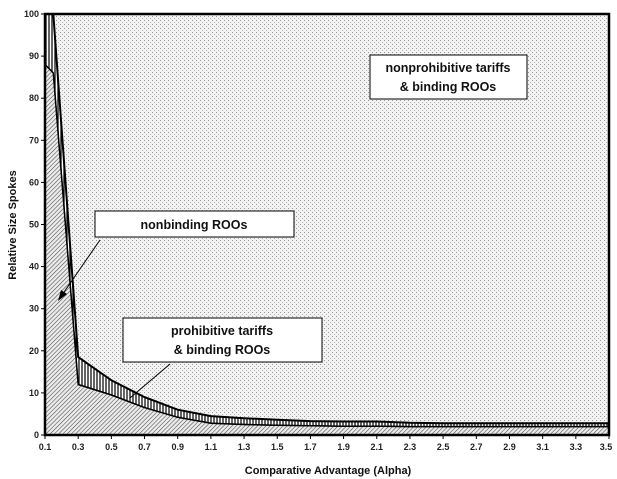  Describe the element at coordinates (13, 224) in the screenshot. I see `y-axis-title: Relative Size Spokes` at that location.